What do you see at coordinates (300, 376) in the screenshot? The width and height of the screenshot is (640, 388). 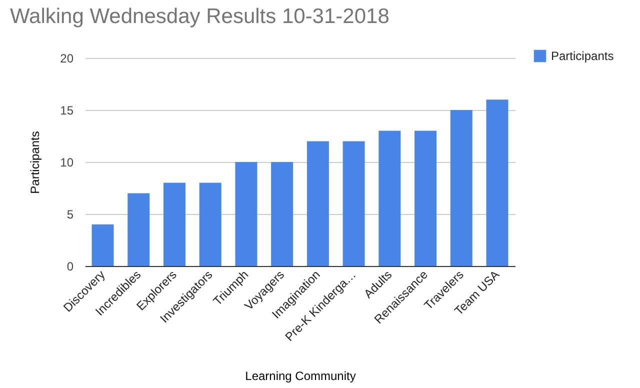 I see `x-axis-title: Learning Community` at bounding box center [300, 376].